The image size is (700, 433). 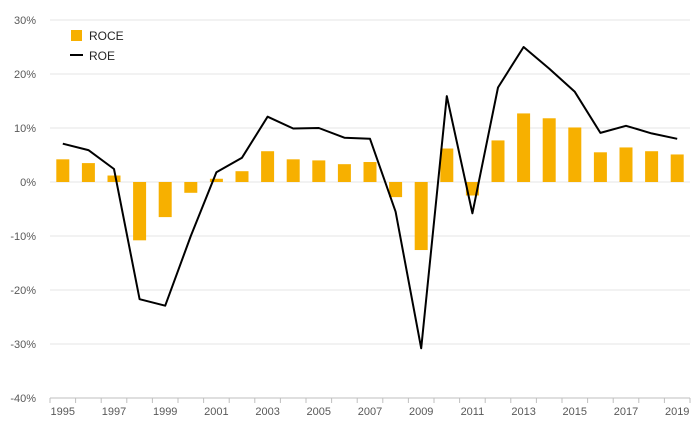 I want to click on y-tick-label: 0%, so click(x=28, y=183).